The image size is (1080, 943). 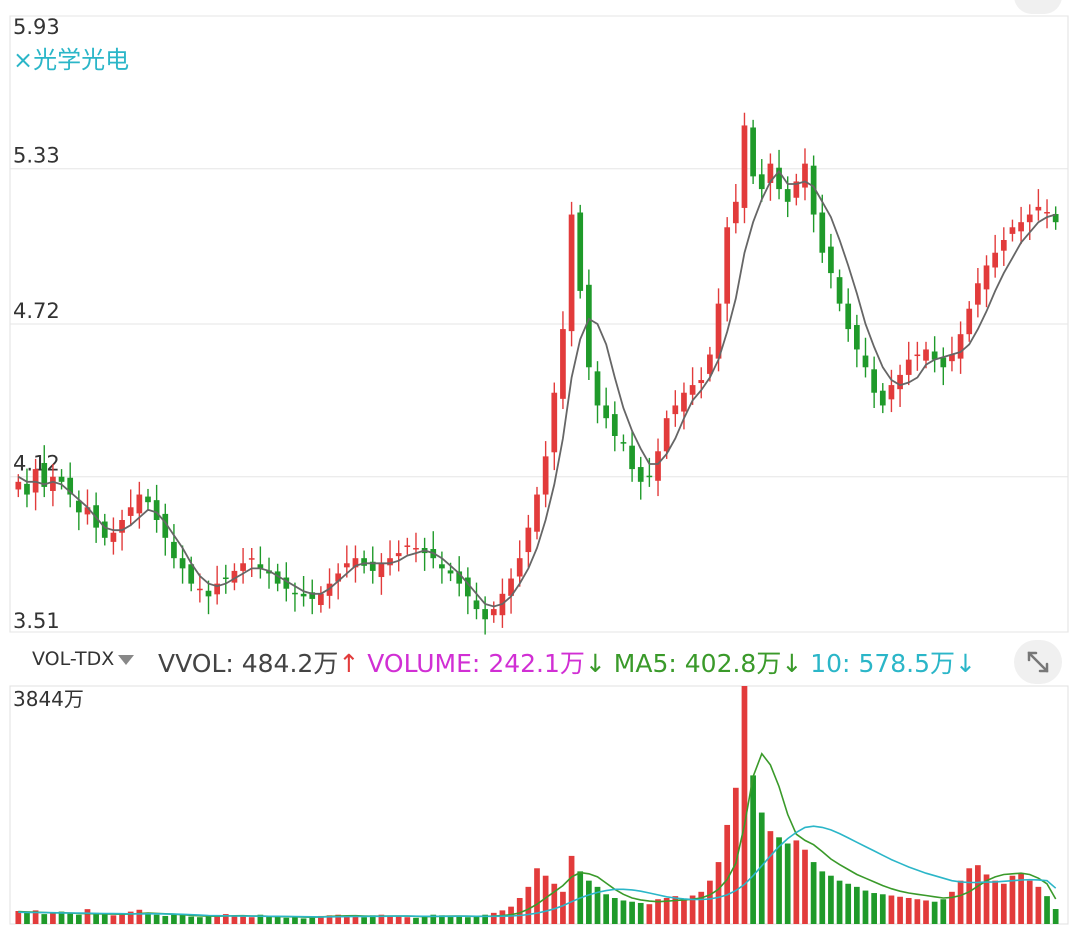 What do you see at coordinates (36, 311) in the screenshot?
I see `y-tick-label: 4.72` at bounding box center [36, 311].